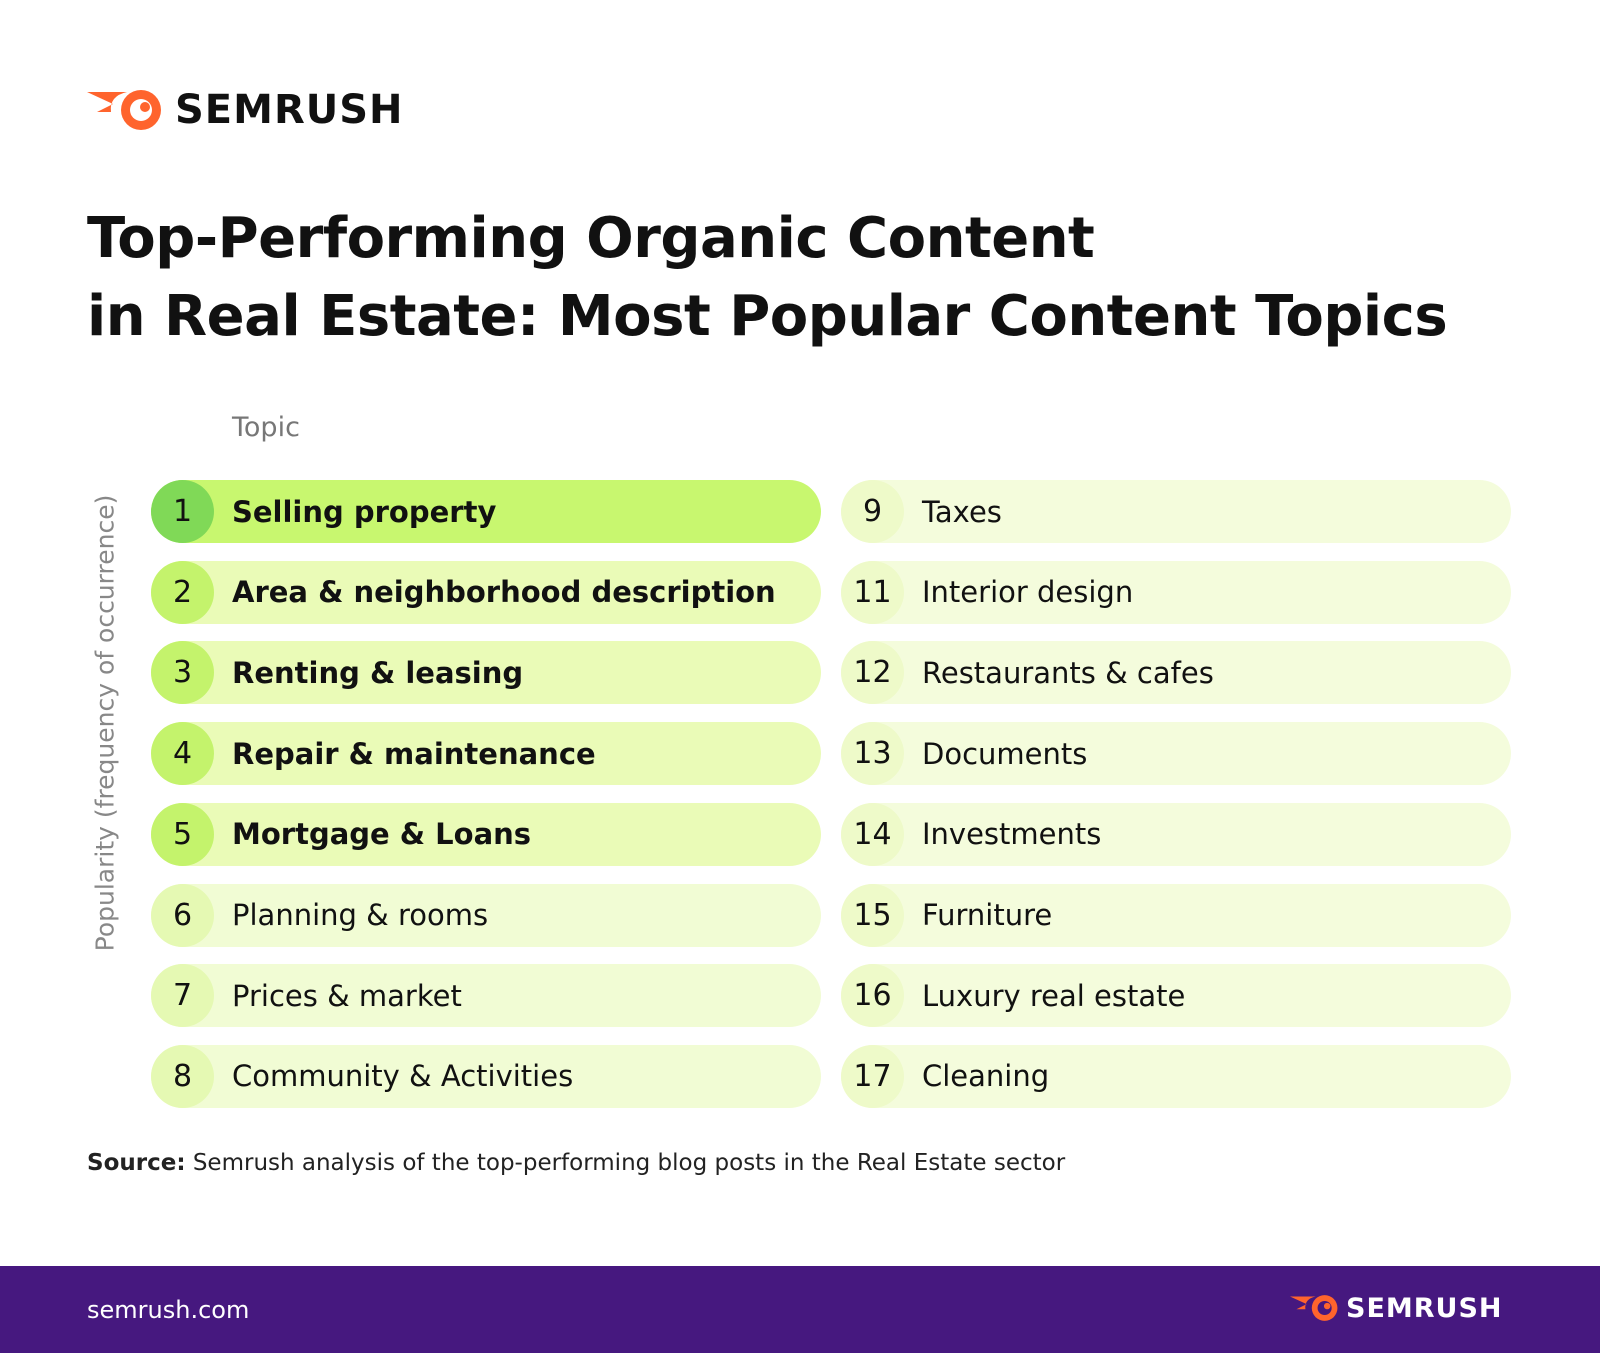 This screenshot has width=1600, height=1353. Describe the element at coordinates (800, 1309) in the screenshot. I see `footer: semrush.com SEMRUSH` at that location.